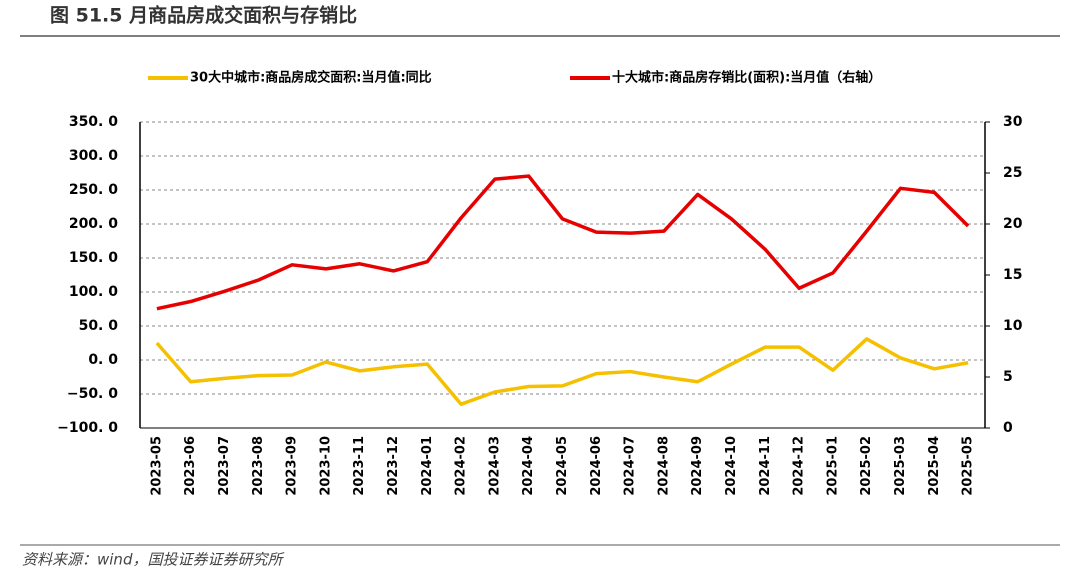  What do you see at coordinates (799, 466) in the screenshot?
I see `x-tick-label: 2024-12` at bounding box center [799, 466].